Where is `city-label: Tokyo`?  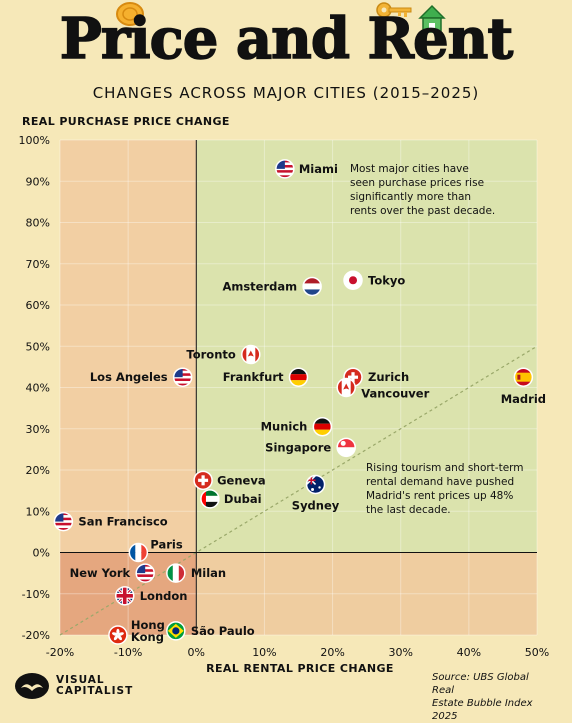 city-label: Tokyo is located at coordinates (386, 280).